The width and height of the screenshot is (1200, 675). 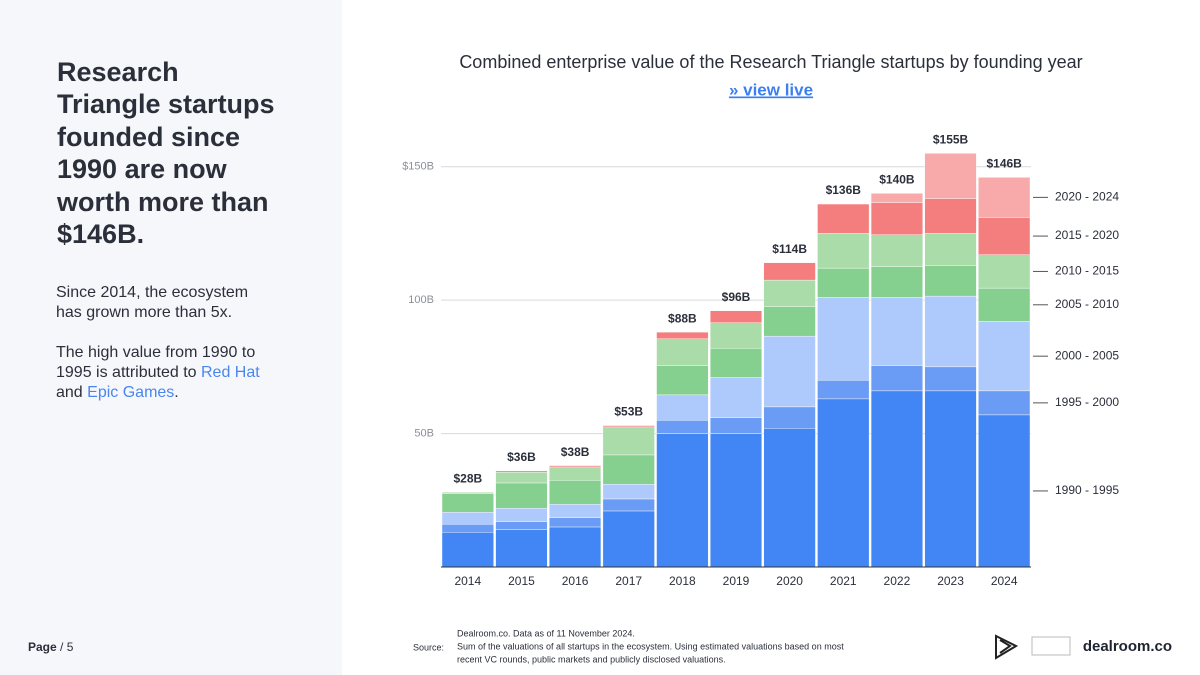 What do you see at coordinates (1007, 647) in the screenshot?
I see `logo-icon` at bounding box center [1007, 647].